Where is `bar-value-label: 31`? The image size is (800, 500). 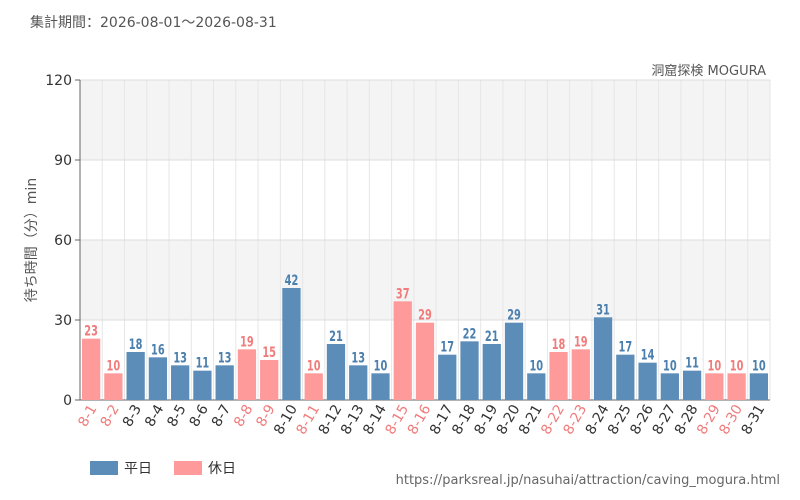
bar-value-label: 31 is located at coordinates (603, 309).